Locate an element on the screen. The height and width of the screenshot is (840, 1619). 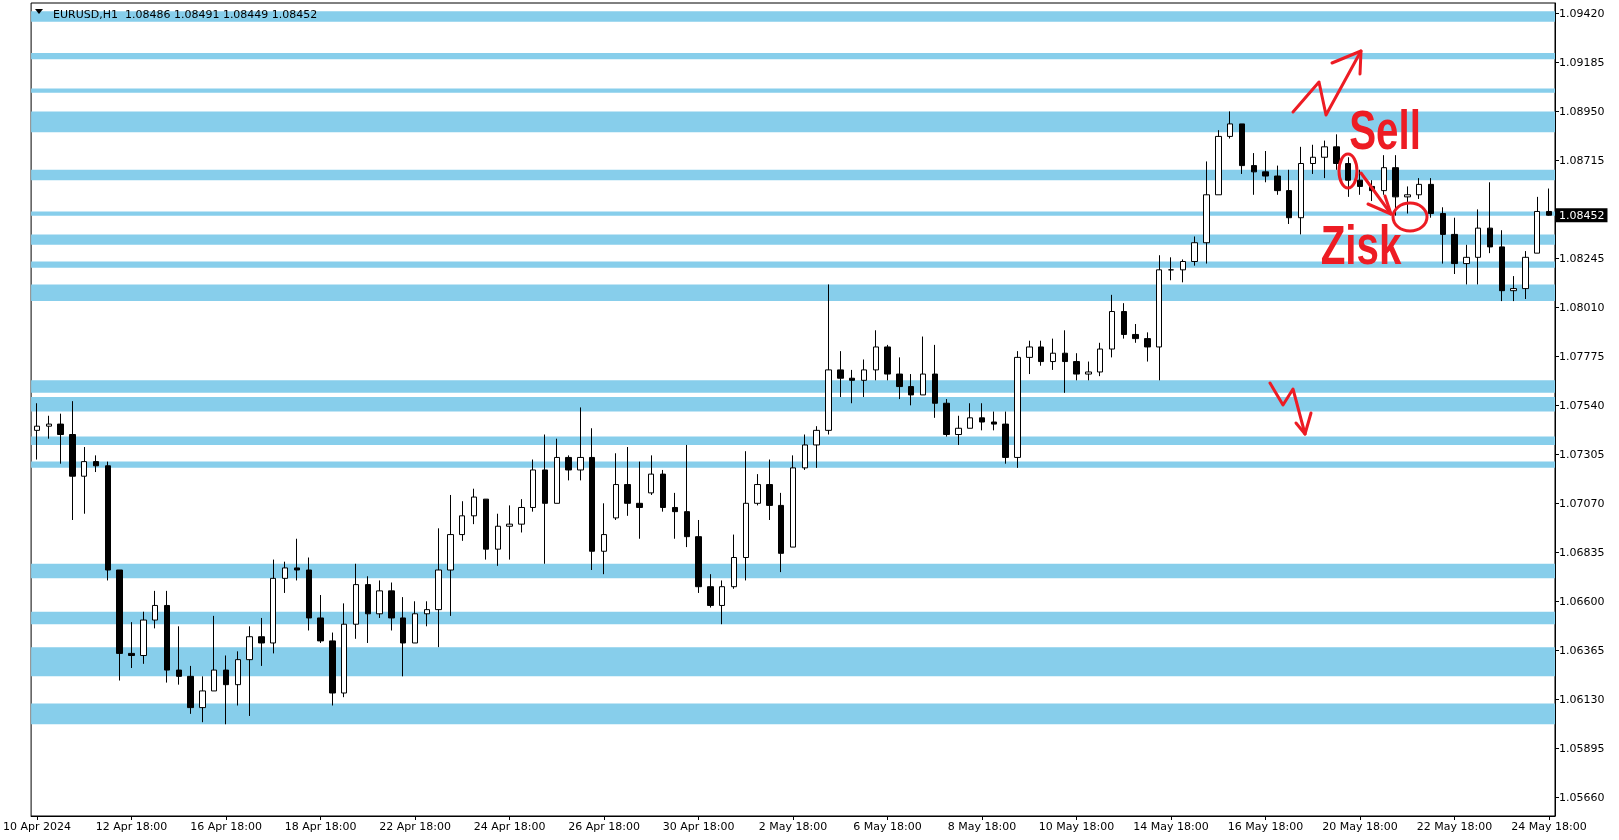
x-tick-label: 30 Apr 18:00 is located at coordinates (698, 826).